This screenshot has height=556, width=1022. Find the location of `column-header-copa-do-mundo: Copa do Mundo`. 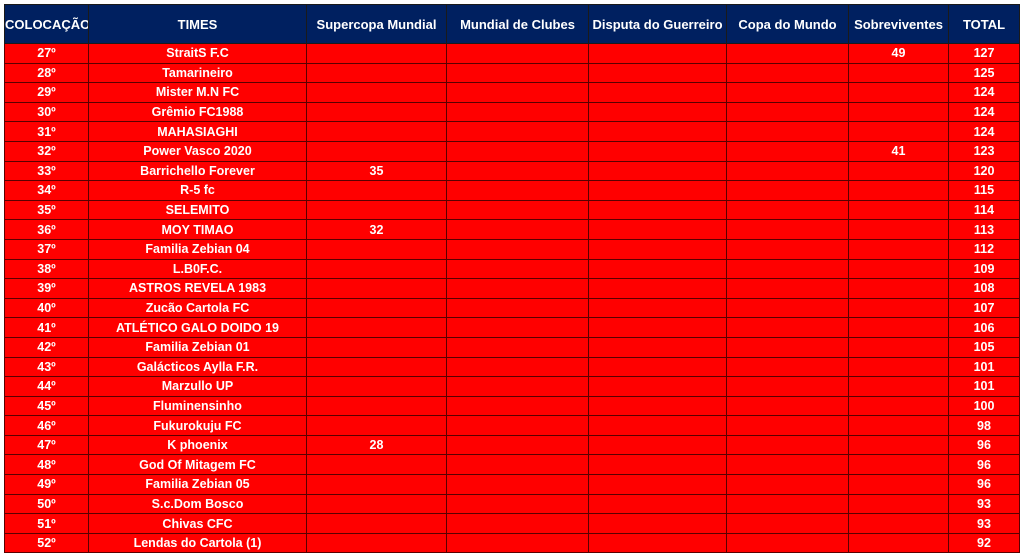

column-header-copa-do-mundo: Copa do Mundo is located at coordinates (787, 24).